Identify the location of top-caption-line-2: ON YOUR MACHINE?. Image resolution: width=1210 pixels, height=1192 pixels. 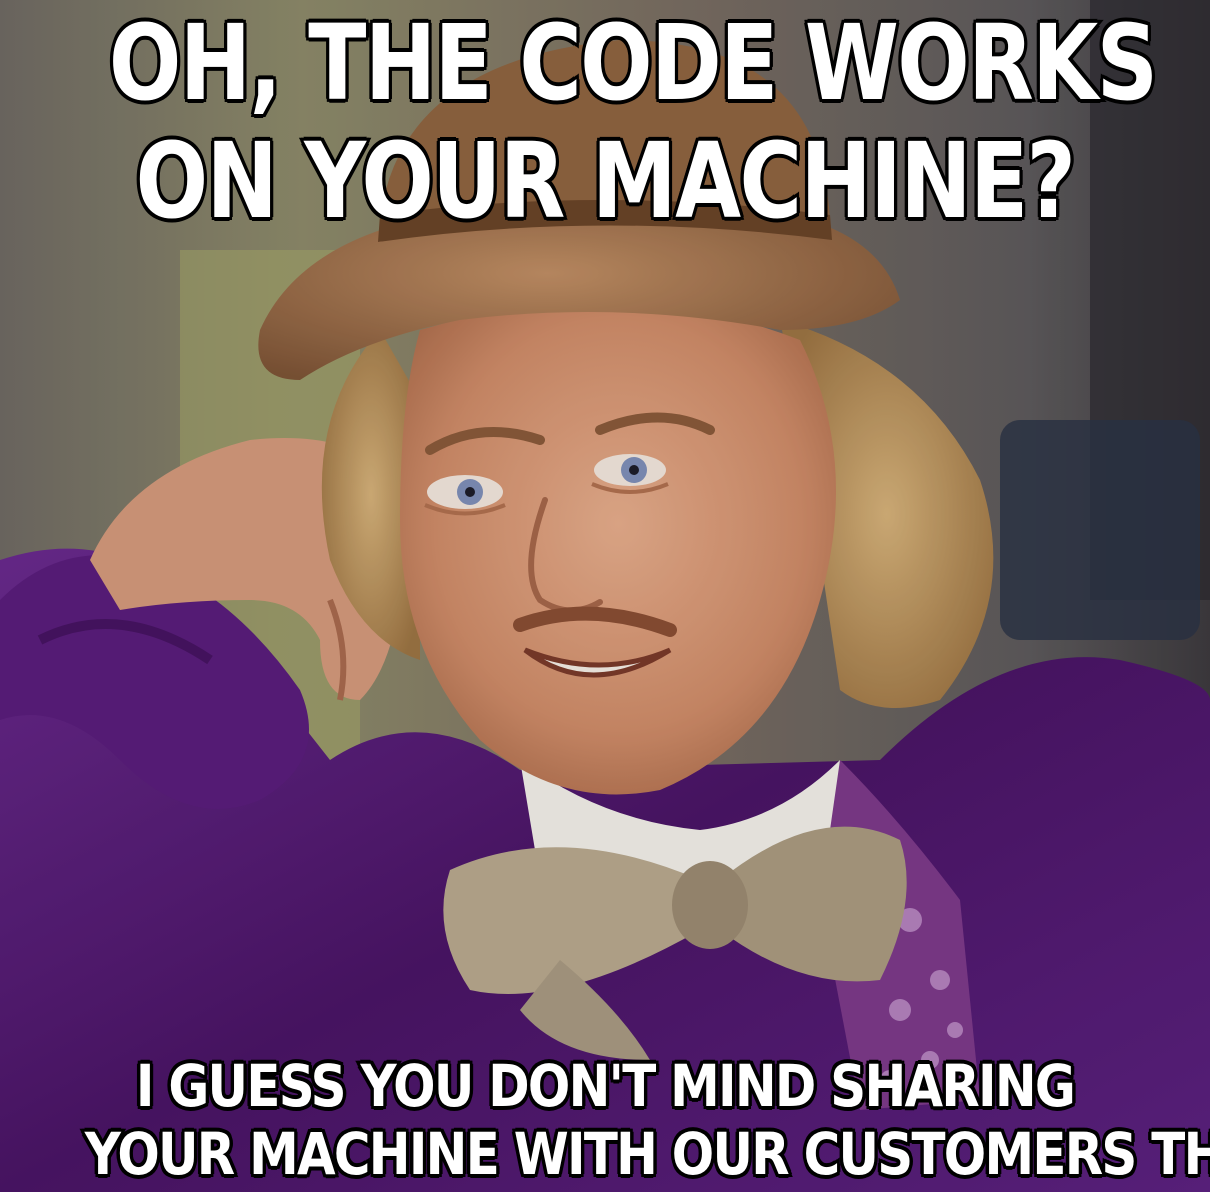
(605, 181).